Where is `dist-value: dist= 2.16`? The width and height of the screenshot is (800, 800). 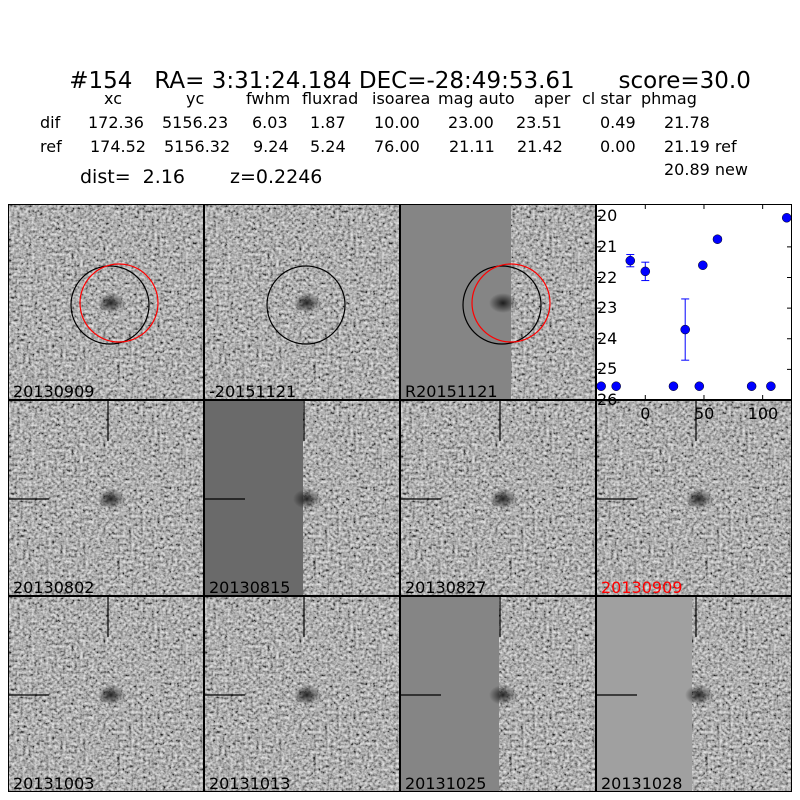
dist-value: dist= 2.16 is located at coordinates (132, 177).